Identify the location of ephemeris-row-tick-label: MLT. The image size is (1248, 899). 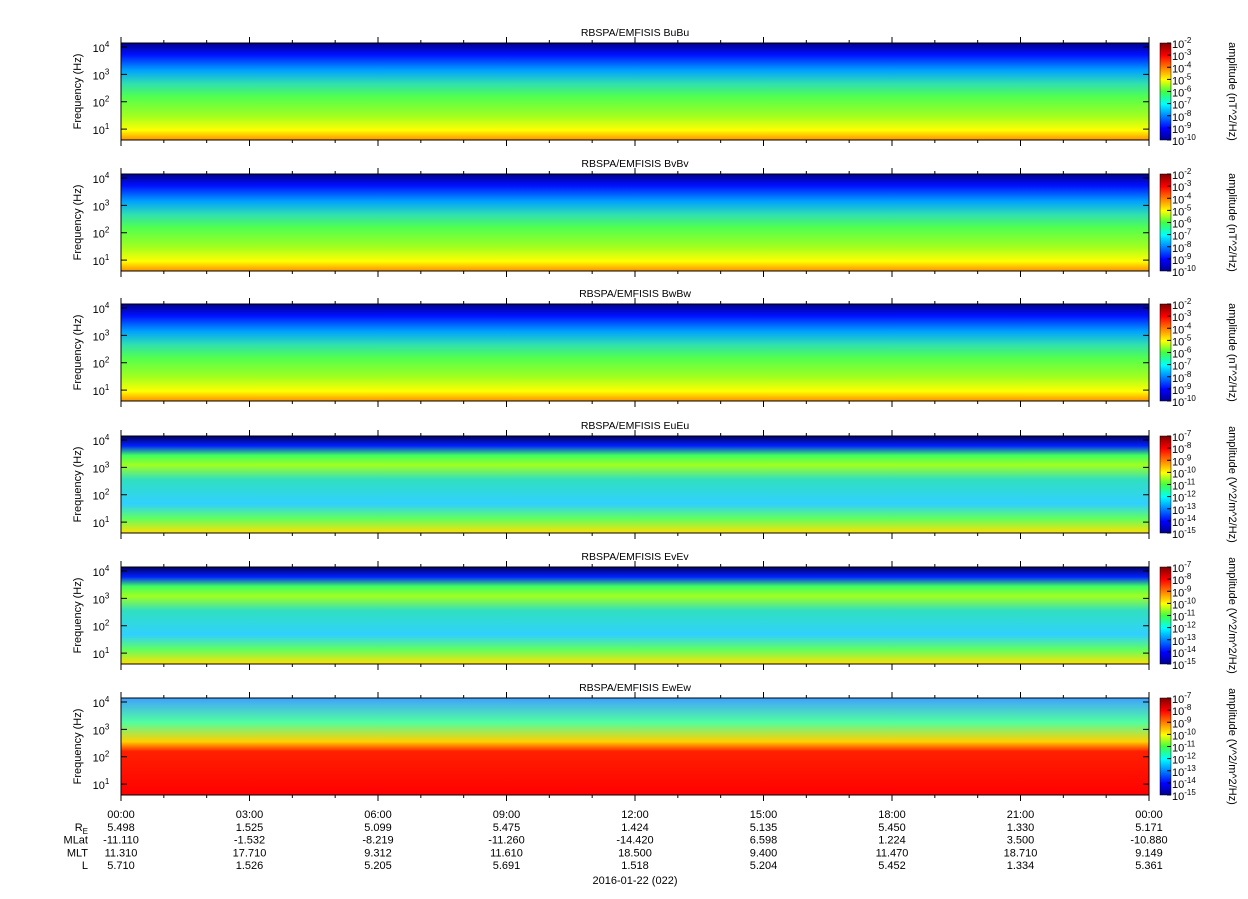
(77, 853).